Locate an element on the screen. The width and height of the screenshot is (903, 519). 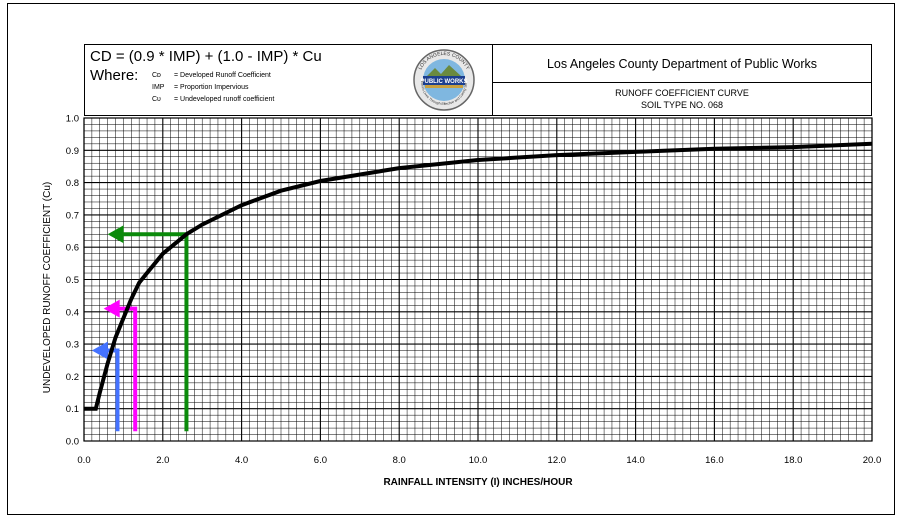
x-axis-title: RAINFALL INTENSITY (I) INCHES/HOUR is located at coordinates (478, 482).